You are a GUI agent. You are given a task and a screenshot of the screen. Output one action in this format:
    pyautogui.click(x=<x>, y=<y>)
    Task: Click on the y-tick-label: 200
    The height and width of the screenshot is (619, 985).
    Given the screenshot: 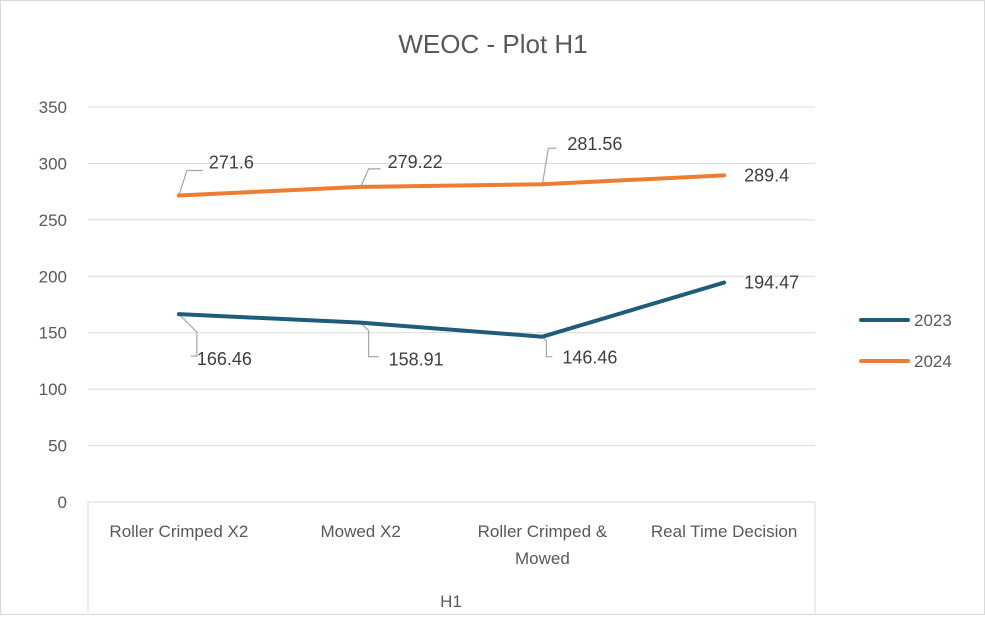 What is the action you would take?
    pyautogui.click(x=53, y=276)
    